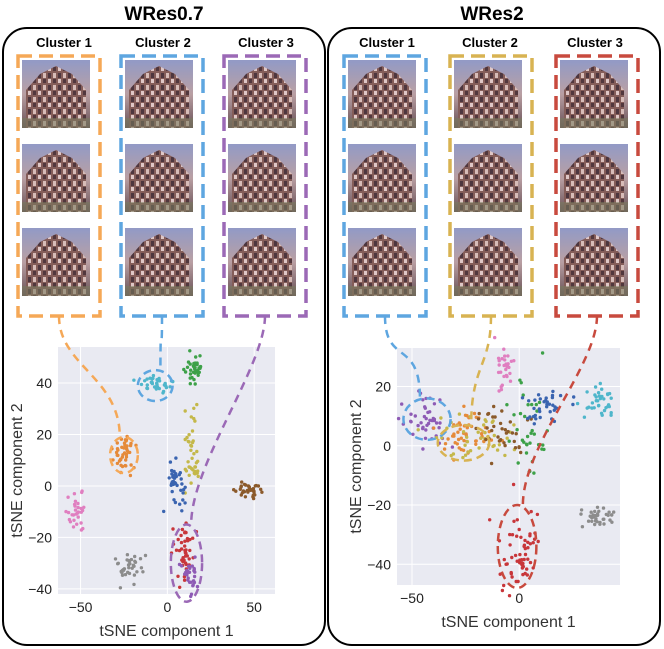  I want to click on y-tick-label: 0, so click(387, 446).